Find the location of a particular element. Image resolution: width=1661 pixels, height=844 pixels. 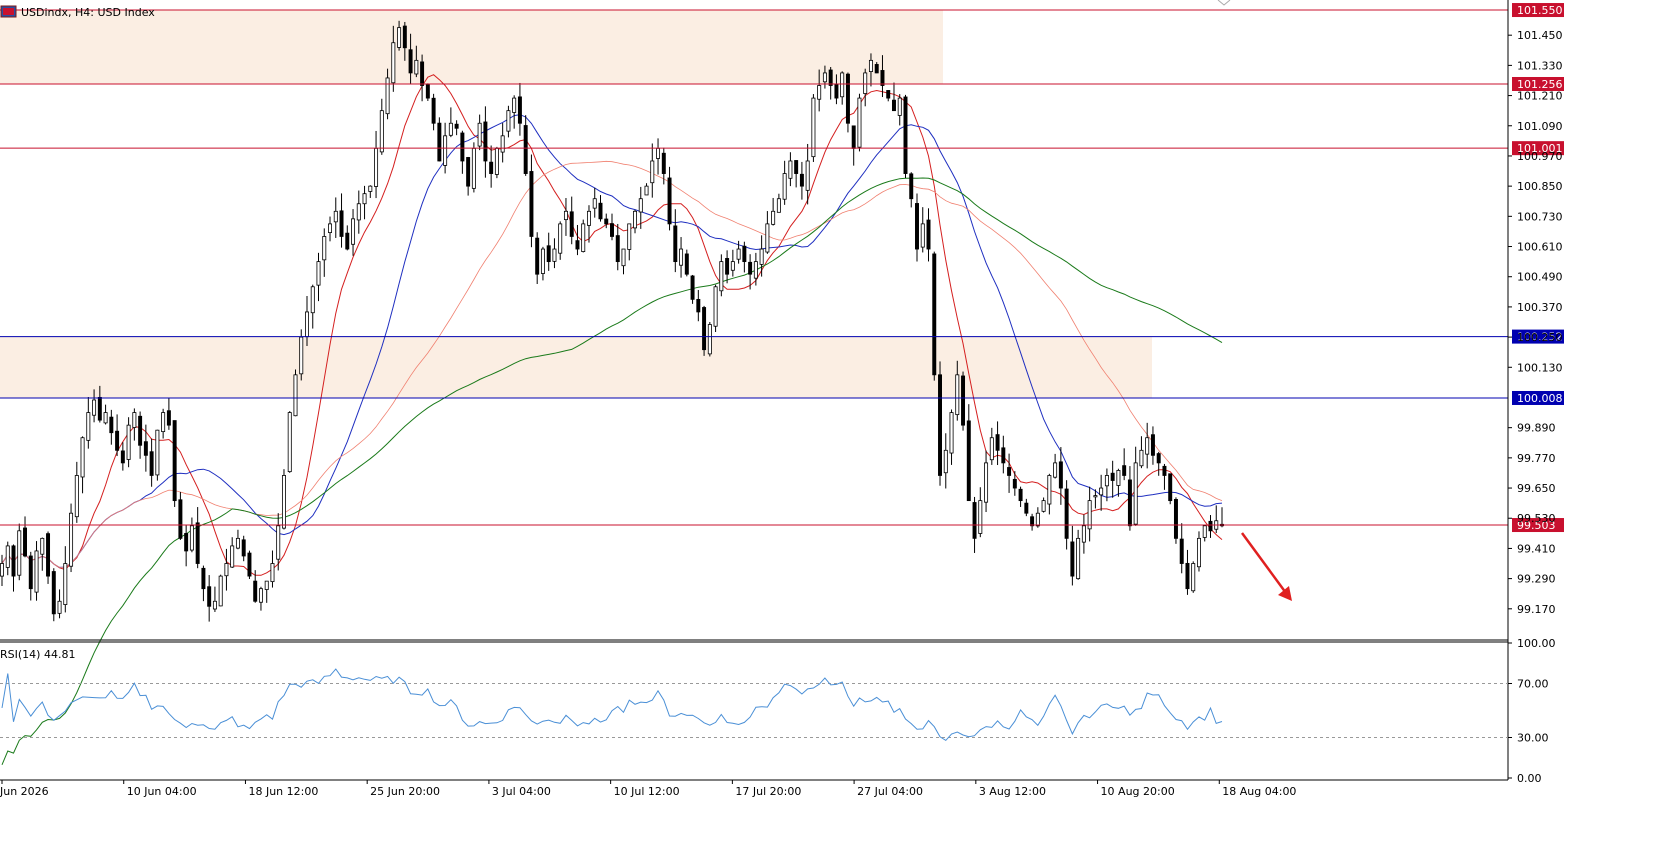

level-line-101-001: 101.001 is located at coordinates (782, 148).